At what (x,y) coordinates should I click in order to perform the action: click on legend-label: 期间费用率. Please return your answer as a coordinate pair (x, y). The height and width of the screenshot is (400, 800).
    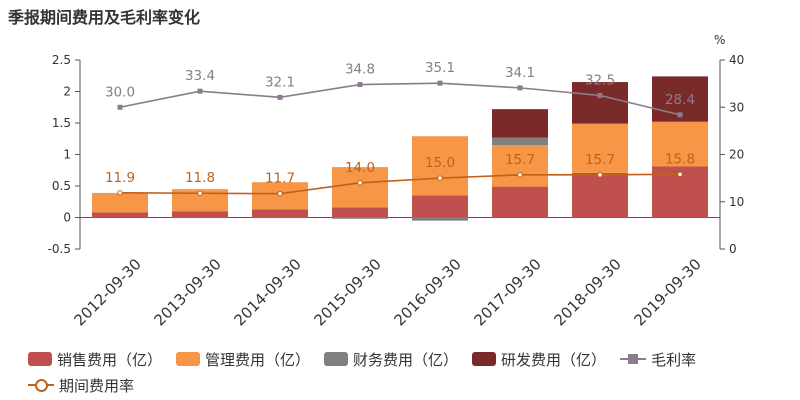
    Looking at the image, I should click on (97, 385).